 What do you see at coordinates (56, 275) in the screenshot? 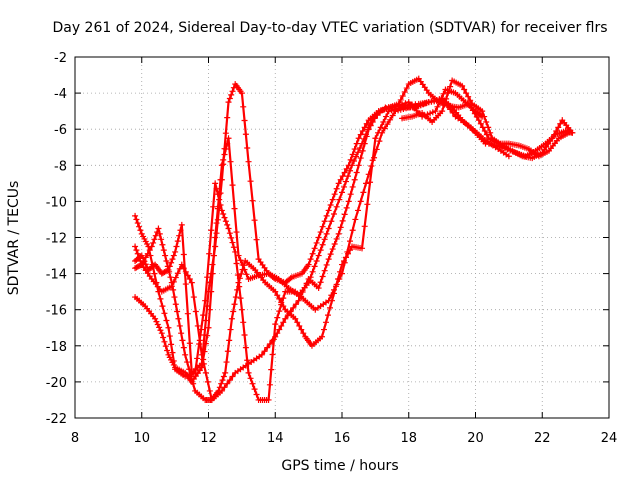
I see `y-tick-label: -14` at bounding box center [56, 275].